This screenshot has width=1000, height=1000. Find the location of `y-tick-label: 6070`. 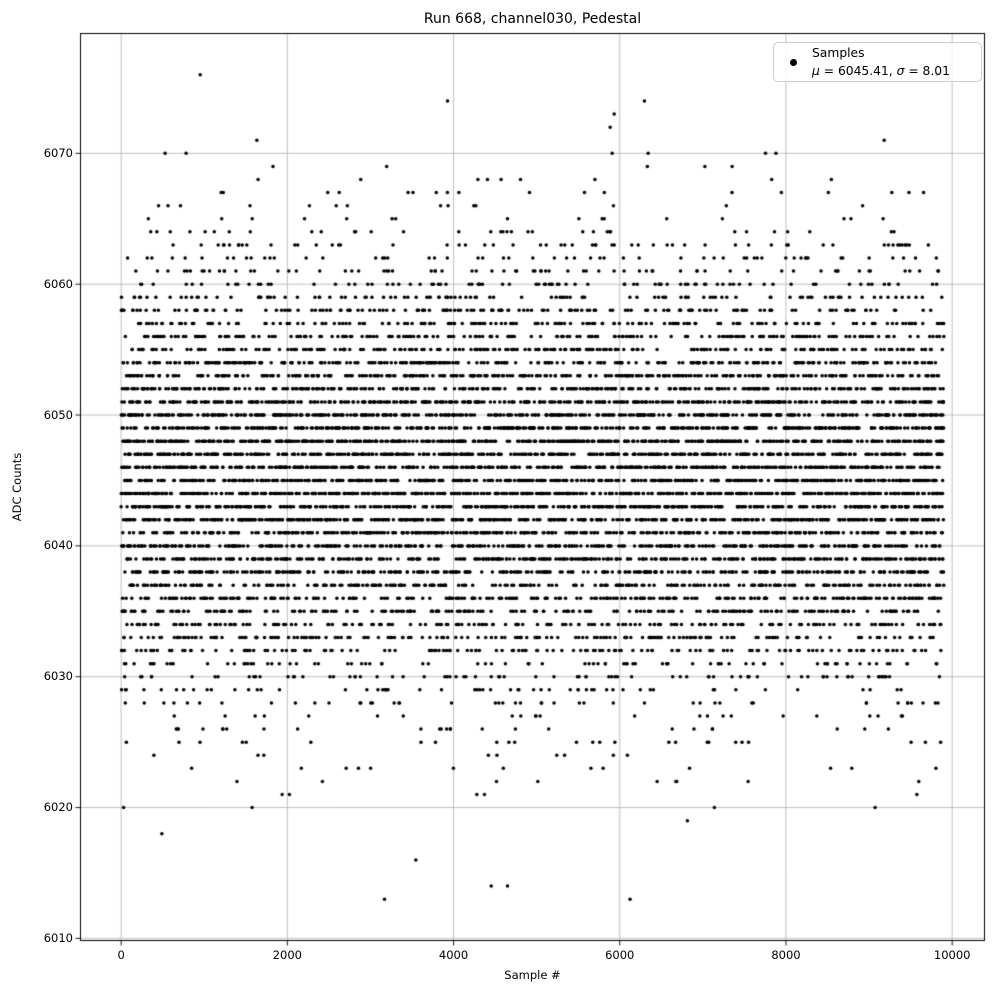

y-tick-label: 6070 is located at coordinates (58, 152).